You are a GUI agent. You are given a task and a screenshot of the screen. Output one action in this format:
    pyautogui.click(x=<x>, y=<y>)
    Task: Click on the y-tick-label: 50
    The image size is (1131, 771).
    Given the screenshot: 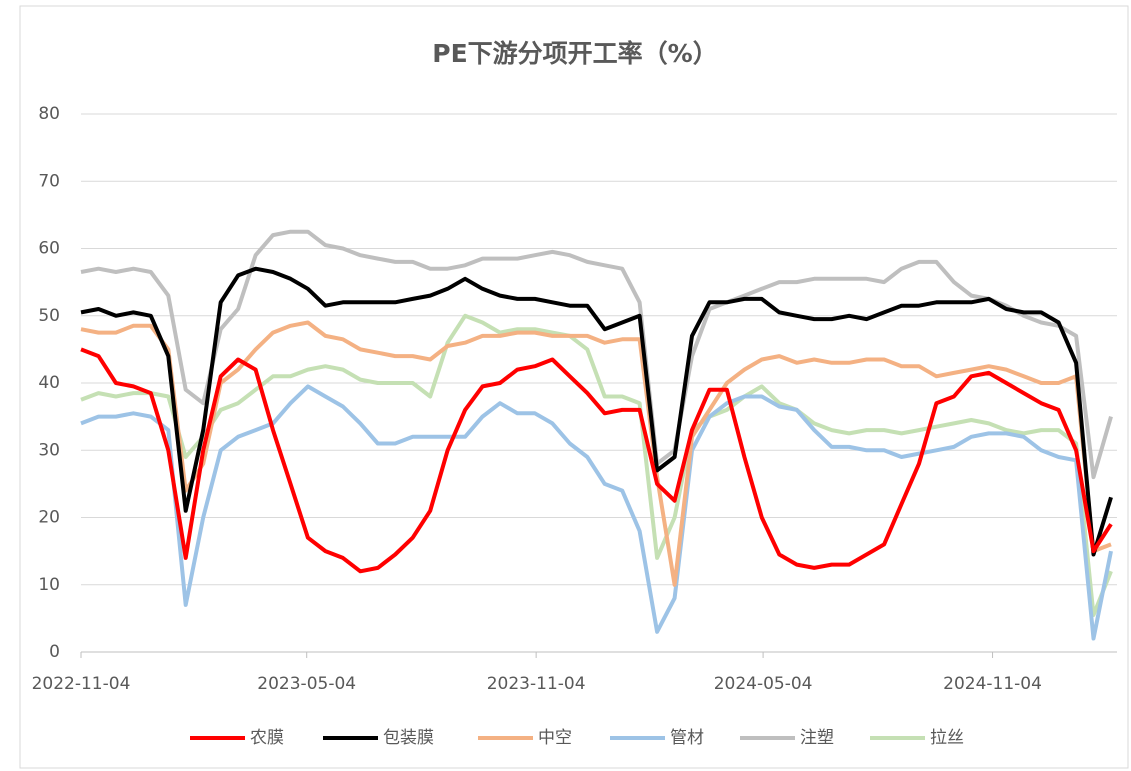 What is the action you would take?
    pyautogui.click(x=49, y=316)
    